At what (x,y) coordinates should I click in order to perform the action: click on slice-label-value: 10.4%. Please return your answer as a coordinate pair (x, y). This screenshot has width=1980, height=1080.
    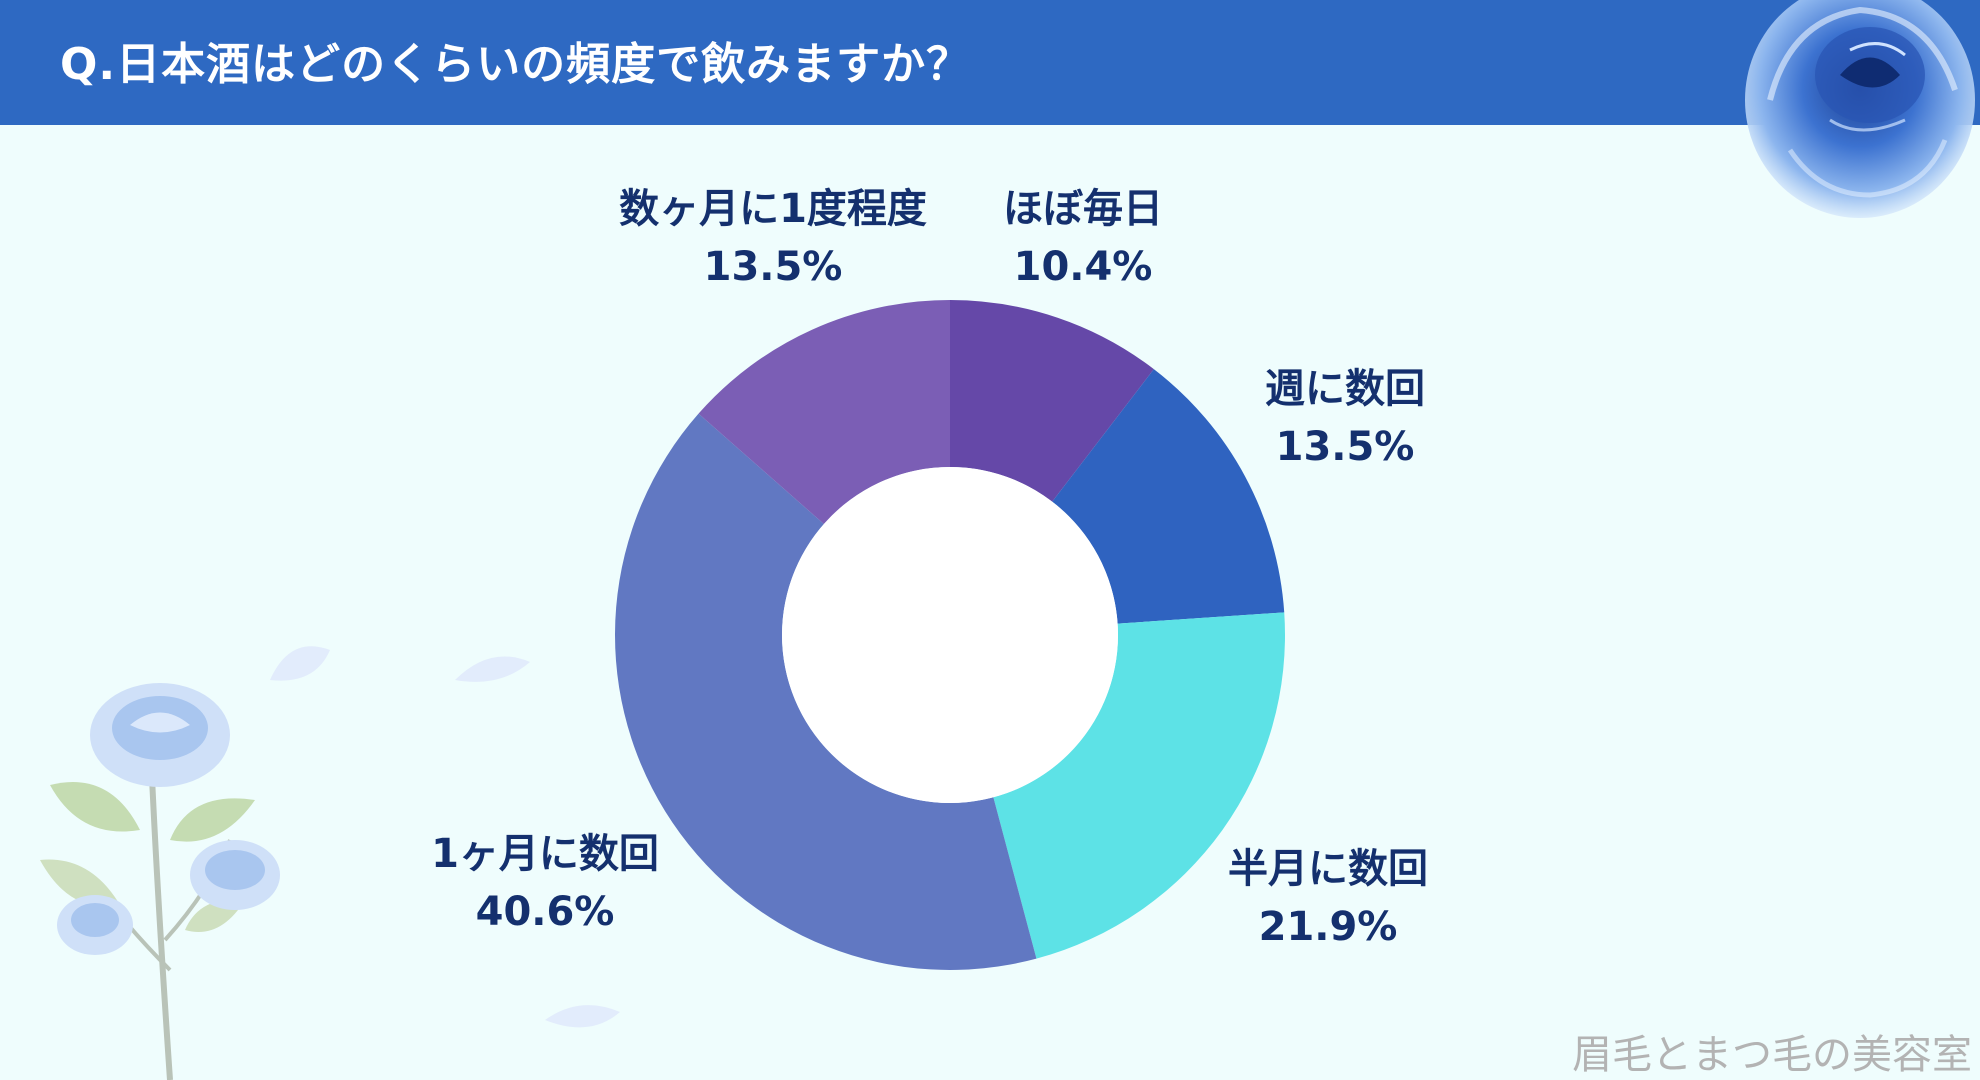
    Looking at the image, I should click on (1083, 267).